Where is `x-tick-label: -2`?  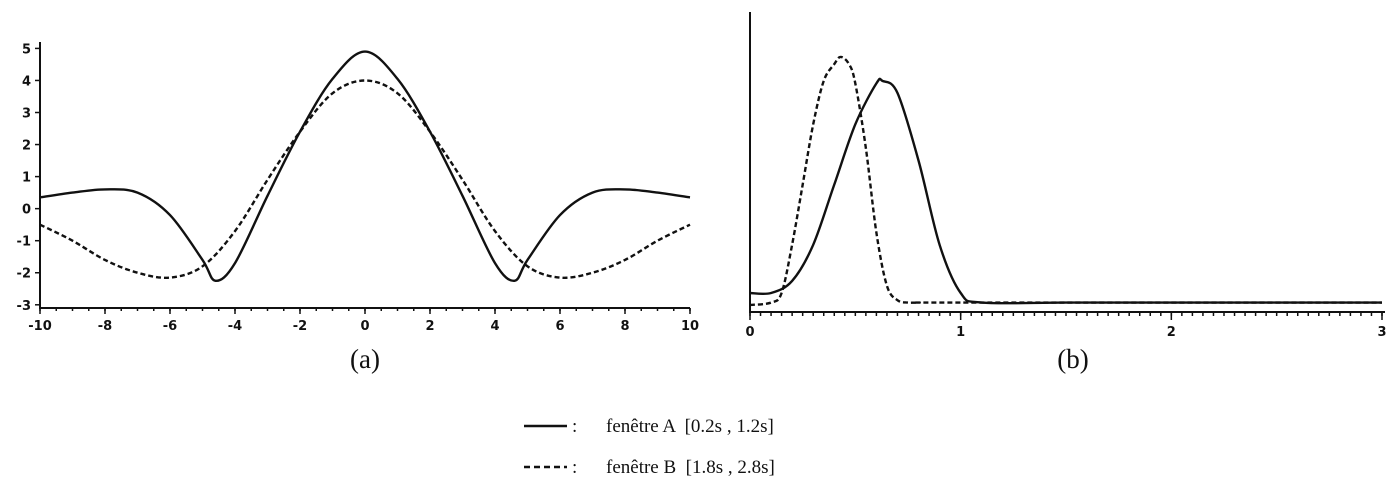 x-tick-label: -2 is located at coordinates (300, 326).